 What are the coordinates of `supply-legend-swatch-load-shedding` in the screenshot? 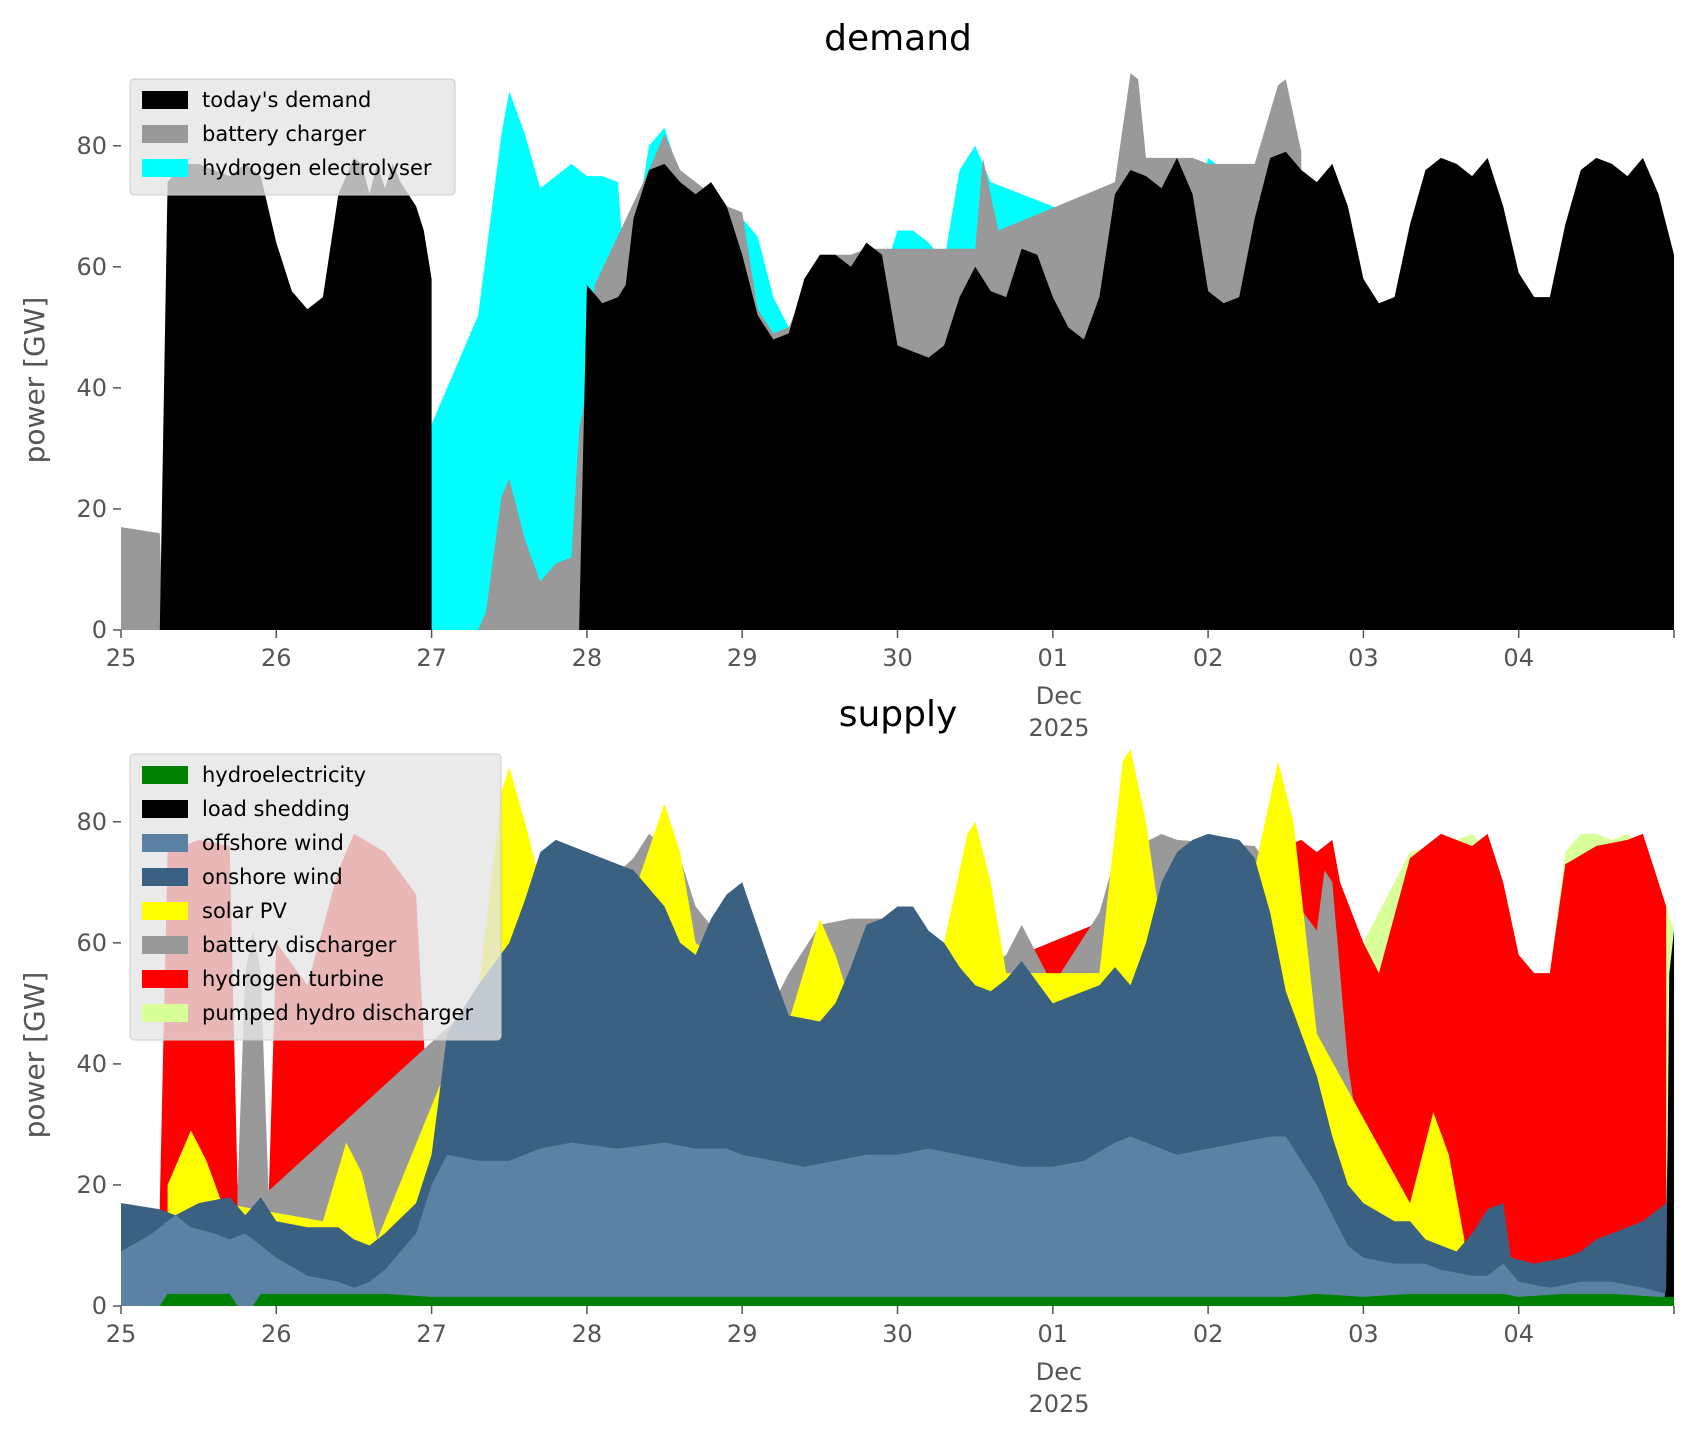 It's located at (165, 809).